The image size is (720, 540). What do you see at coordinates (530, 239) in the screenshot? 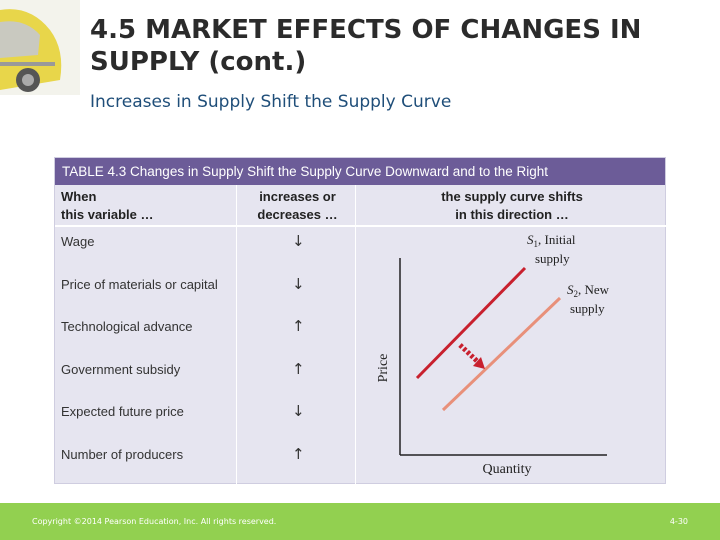
I see `initial-supply-symbol: S` at bounding box center [530, 239].